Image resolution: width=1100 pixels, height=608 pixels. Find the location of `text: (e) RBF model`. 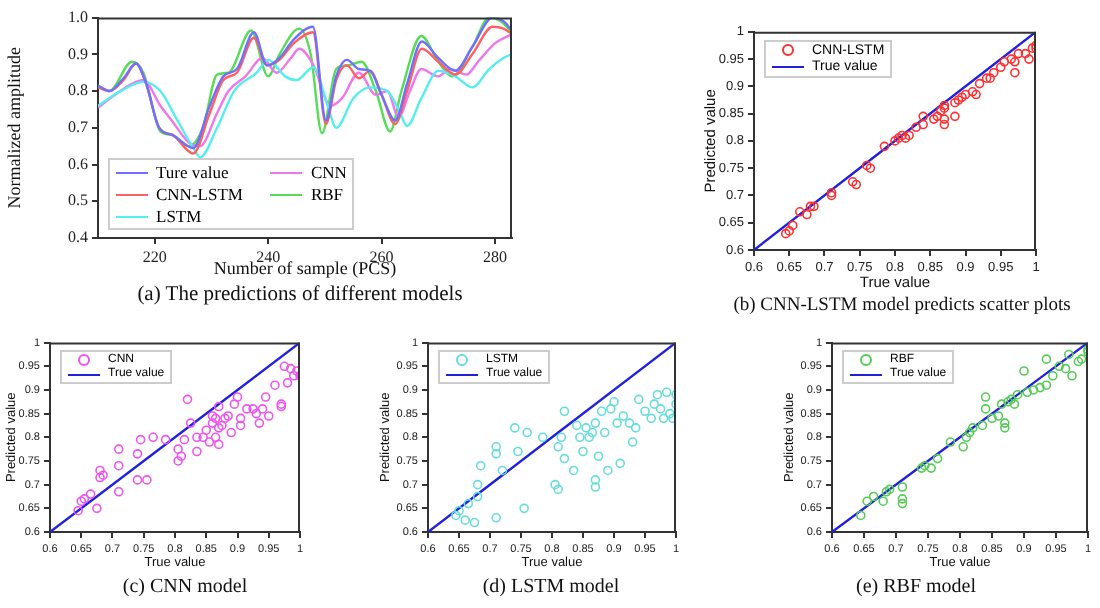

text: (e) RBF model is located at coordinates (916, 587).